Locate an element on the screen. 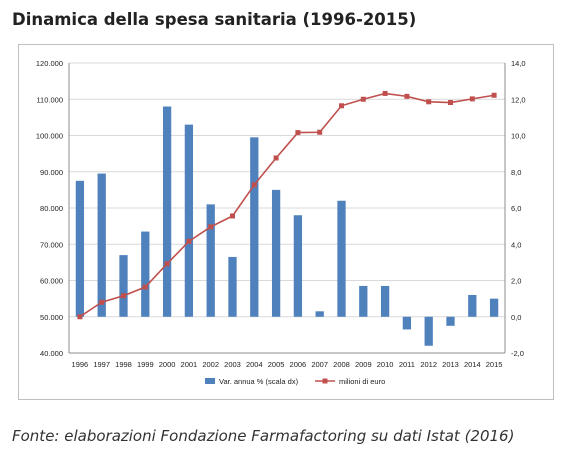 This screenshot has width=580, height=465. legend-line-marker is located at coordinates (325, 381).